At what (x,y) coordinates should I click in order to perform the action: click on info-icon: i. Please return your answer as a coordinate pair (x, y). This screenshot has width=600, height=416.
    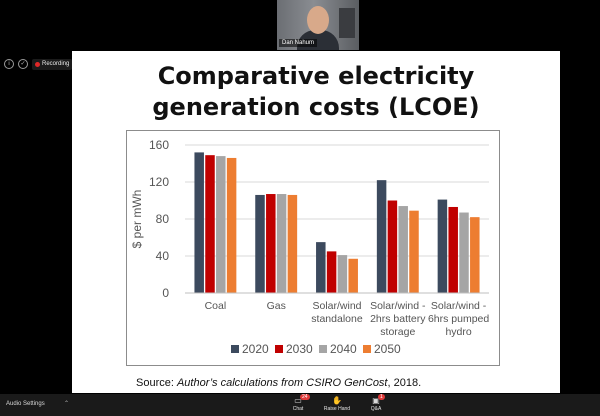
    Looking at the image, I should click on (9, 64).